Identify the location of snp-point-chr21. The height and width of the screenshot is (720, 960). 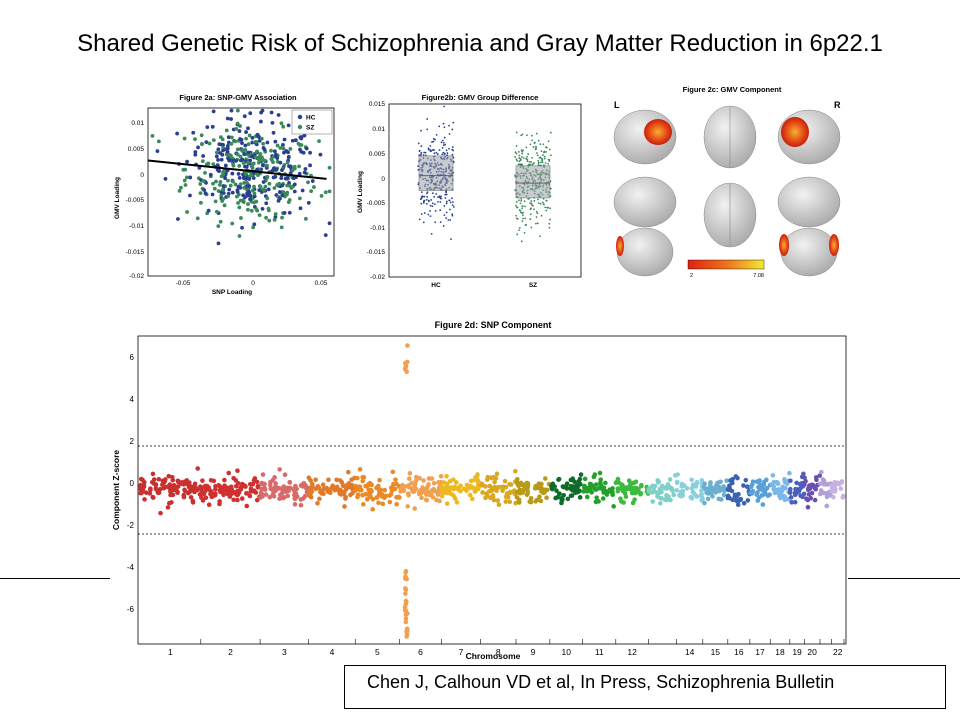
(824, 481).